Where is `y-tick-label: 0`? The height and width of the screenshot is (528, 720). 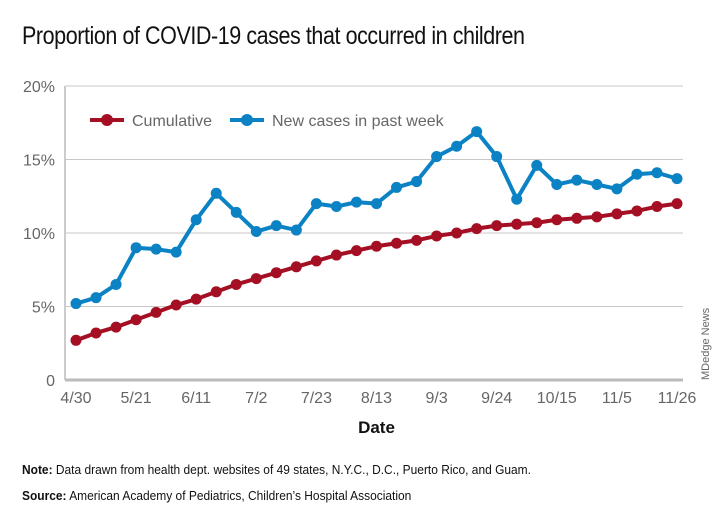
y-tick-label: 0 is located at coordinates (50, 381).